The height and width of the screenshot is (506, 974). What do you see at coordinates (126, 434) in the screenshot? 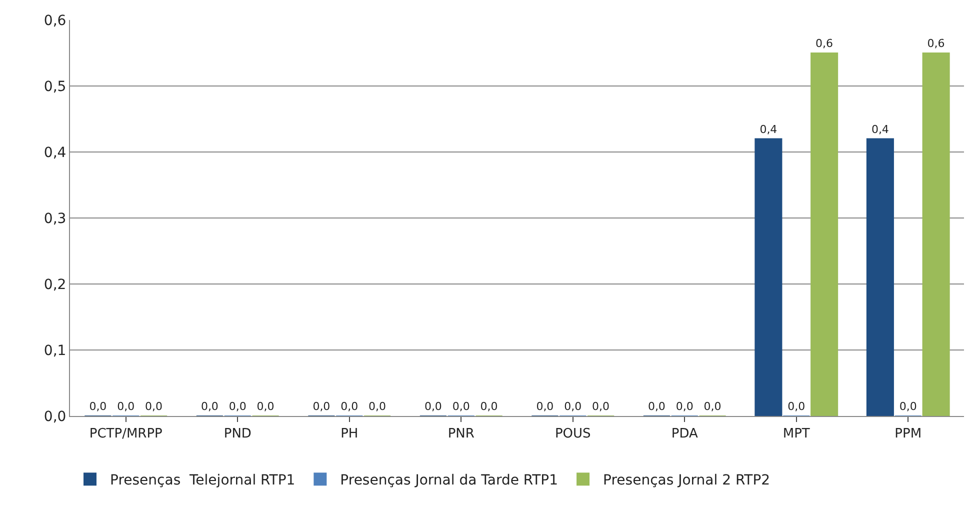
I see `x-tick-label: PCTP/MRPP` at bounding box center [126, 434].